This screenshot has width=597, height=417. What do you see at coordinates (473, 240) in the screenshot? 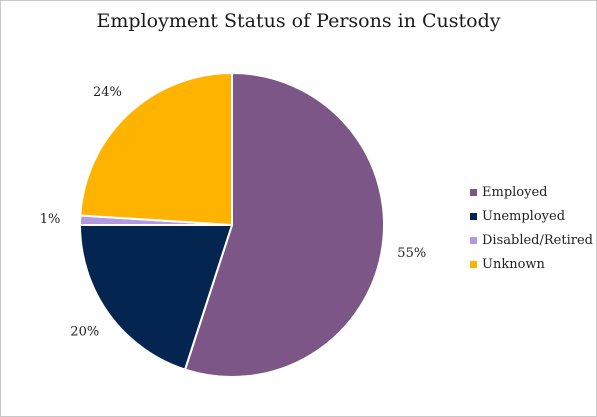
I see `legend-swatch-disabled-retired` at bounding box center [473, 240].